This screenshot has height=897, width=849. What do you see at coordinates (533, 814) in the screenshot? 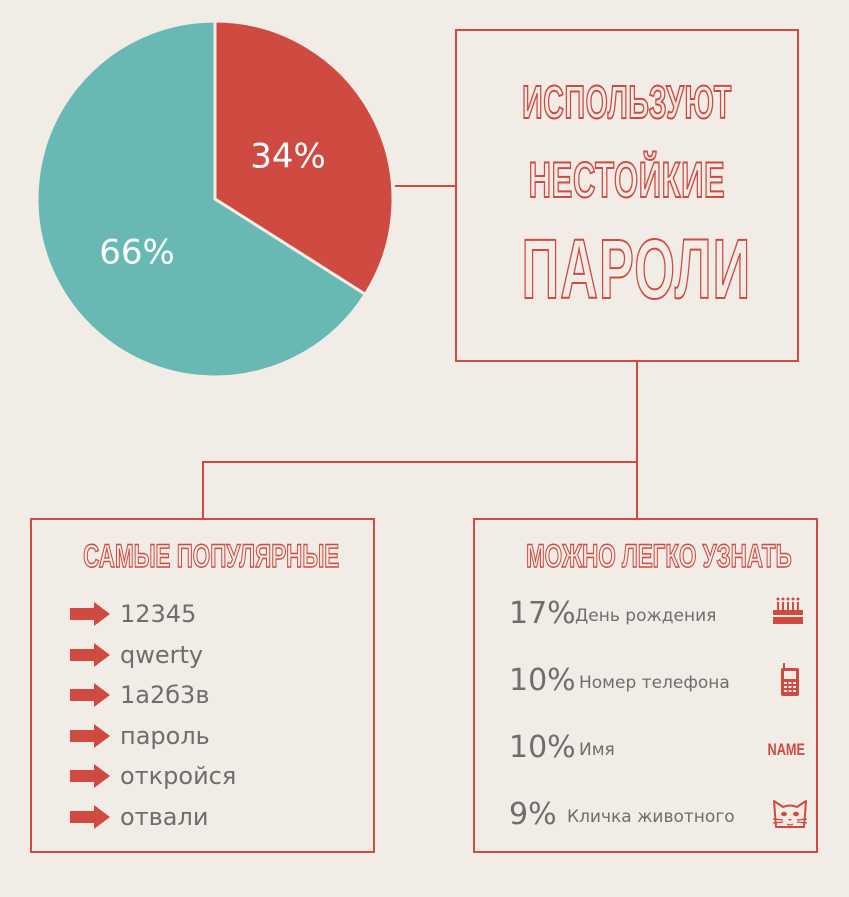
I see `percent-value: 9%` at bounding box center [533, 814].